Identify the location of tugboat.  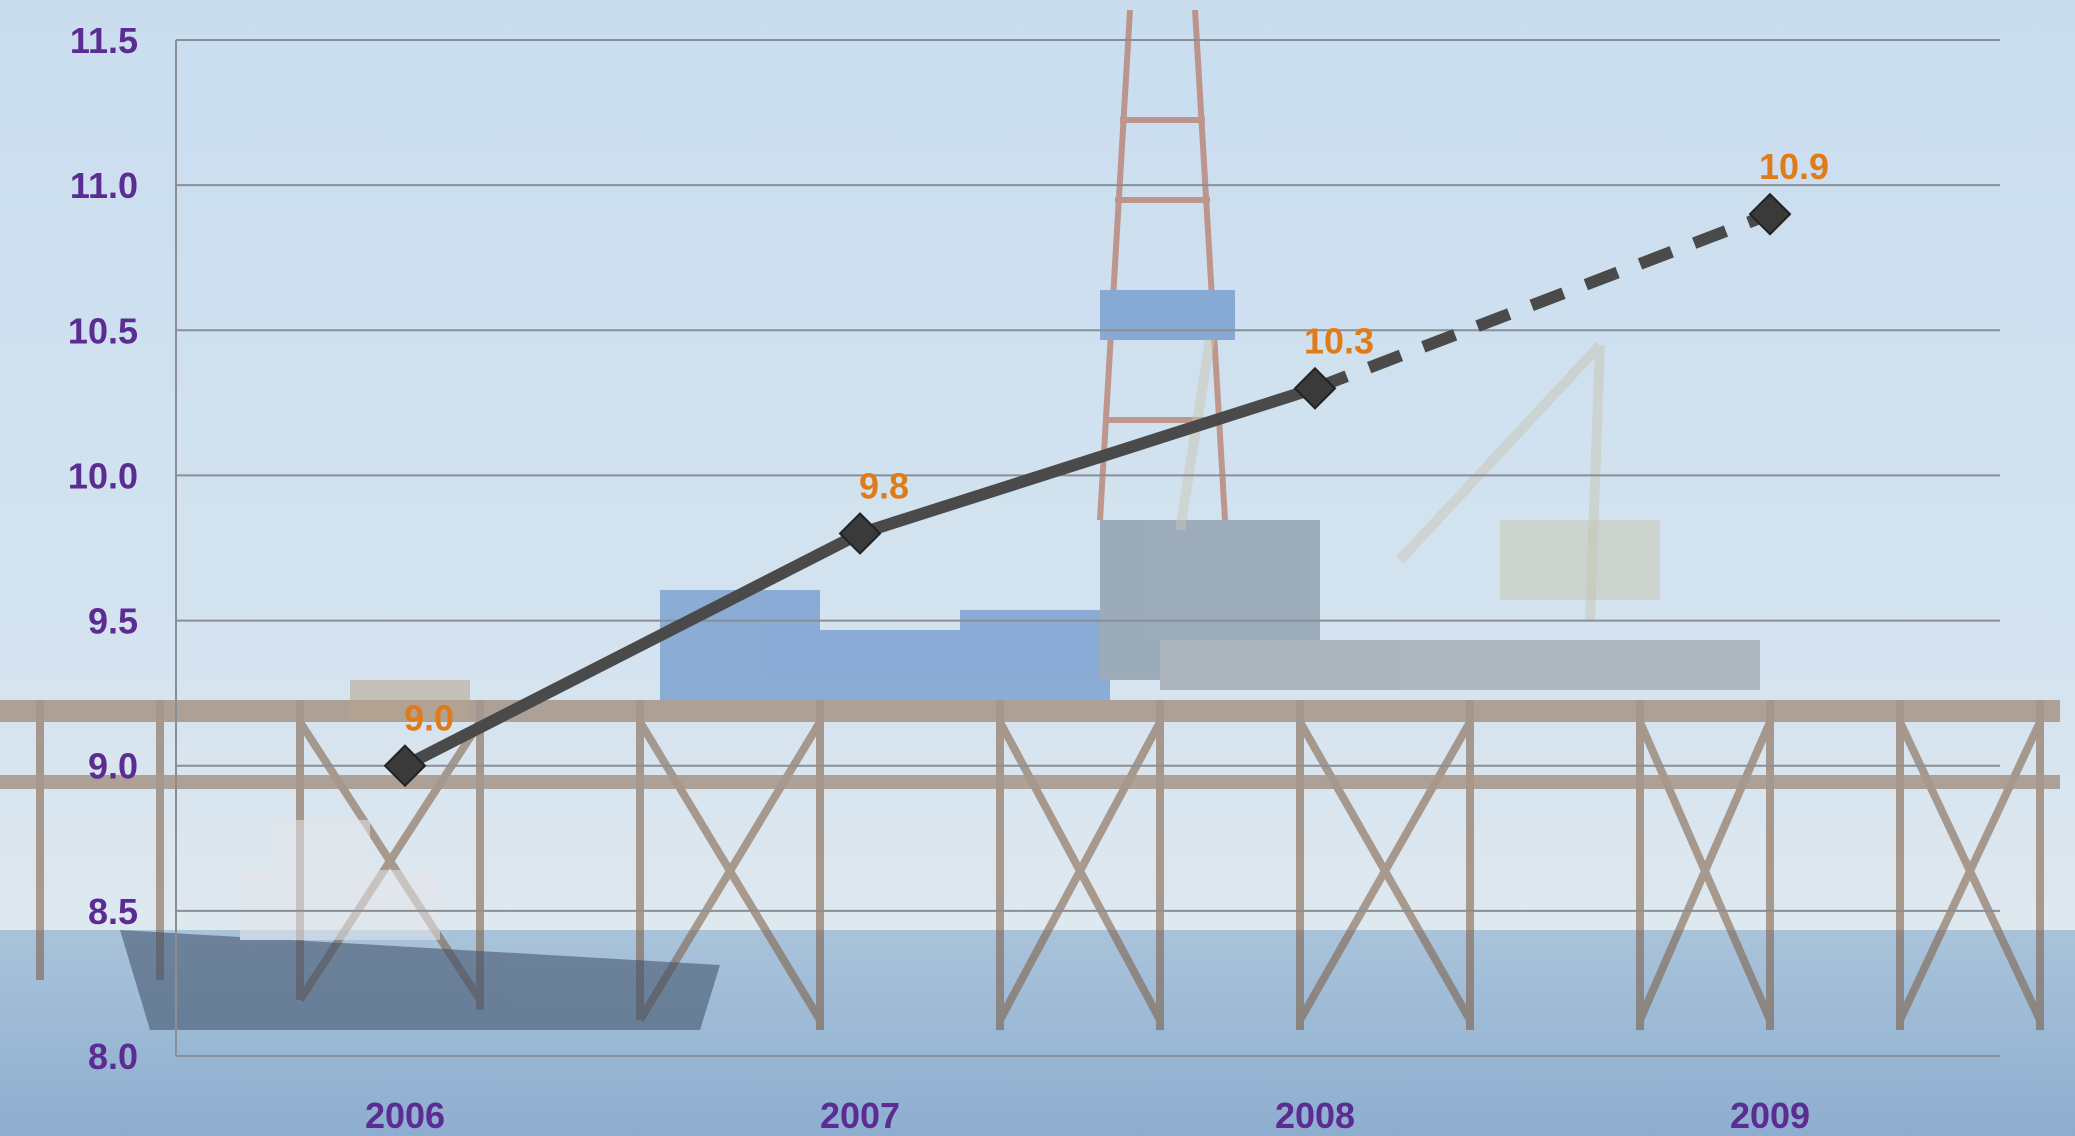
(420, 925).